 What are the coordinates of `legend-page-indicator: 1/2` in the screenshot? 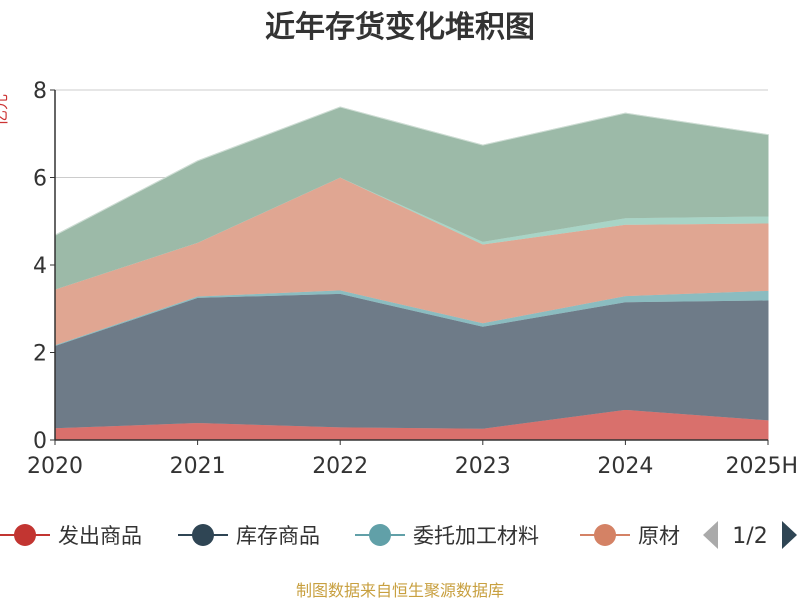 It's located at (749, 536).